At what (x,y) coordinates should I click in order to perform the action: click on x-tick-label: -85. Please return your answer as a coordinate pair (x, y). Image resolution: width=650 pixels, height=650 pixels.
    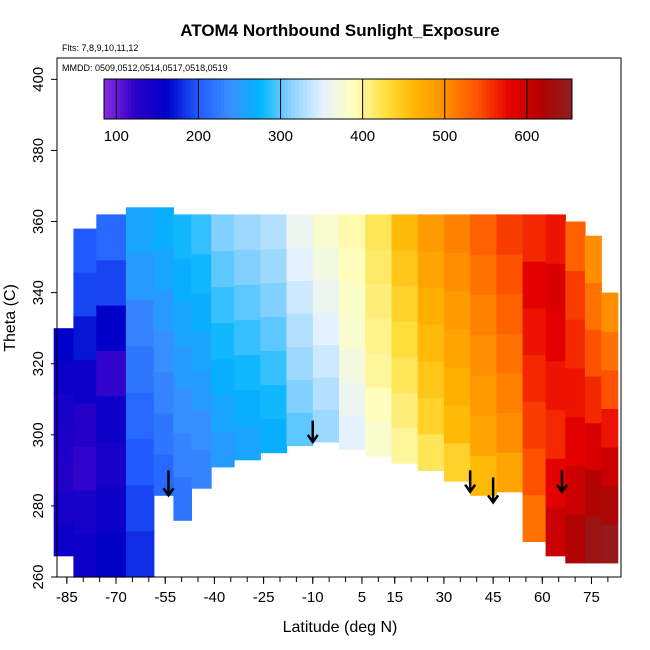
    Looking at the image, I should click on (67, 597).